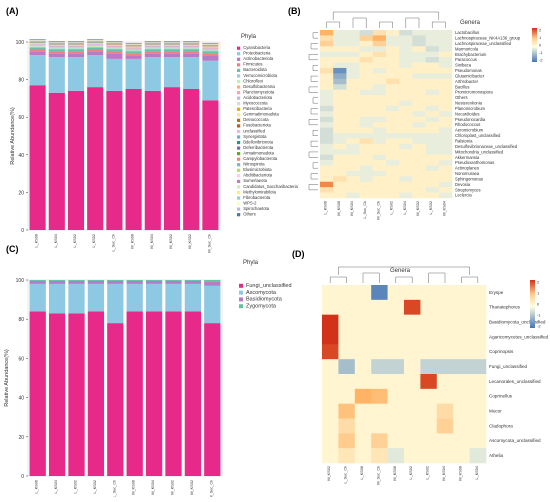 This screenshot has width=550, height=502. Describe the element at coordinates (12, 11) in the screenshot. I see `panel-label-a: (A)` at that location.